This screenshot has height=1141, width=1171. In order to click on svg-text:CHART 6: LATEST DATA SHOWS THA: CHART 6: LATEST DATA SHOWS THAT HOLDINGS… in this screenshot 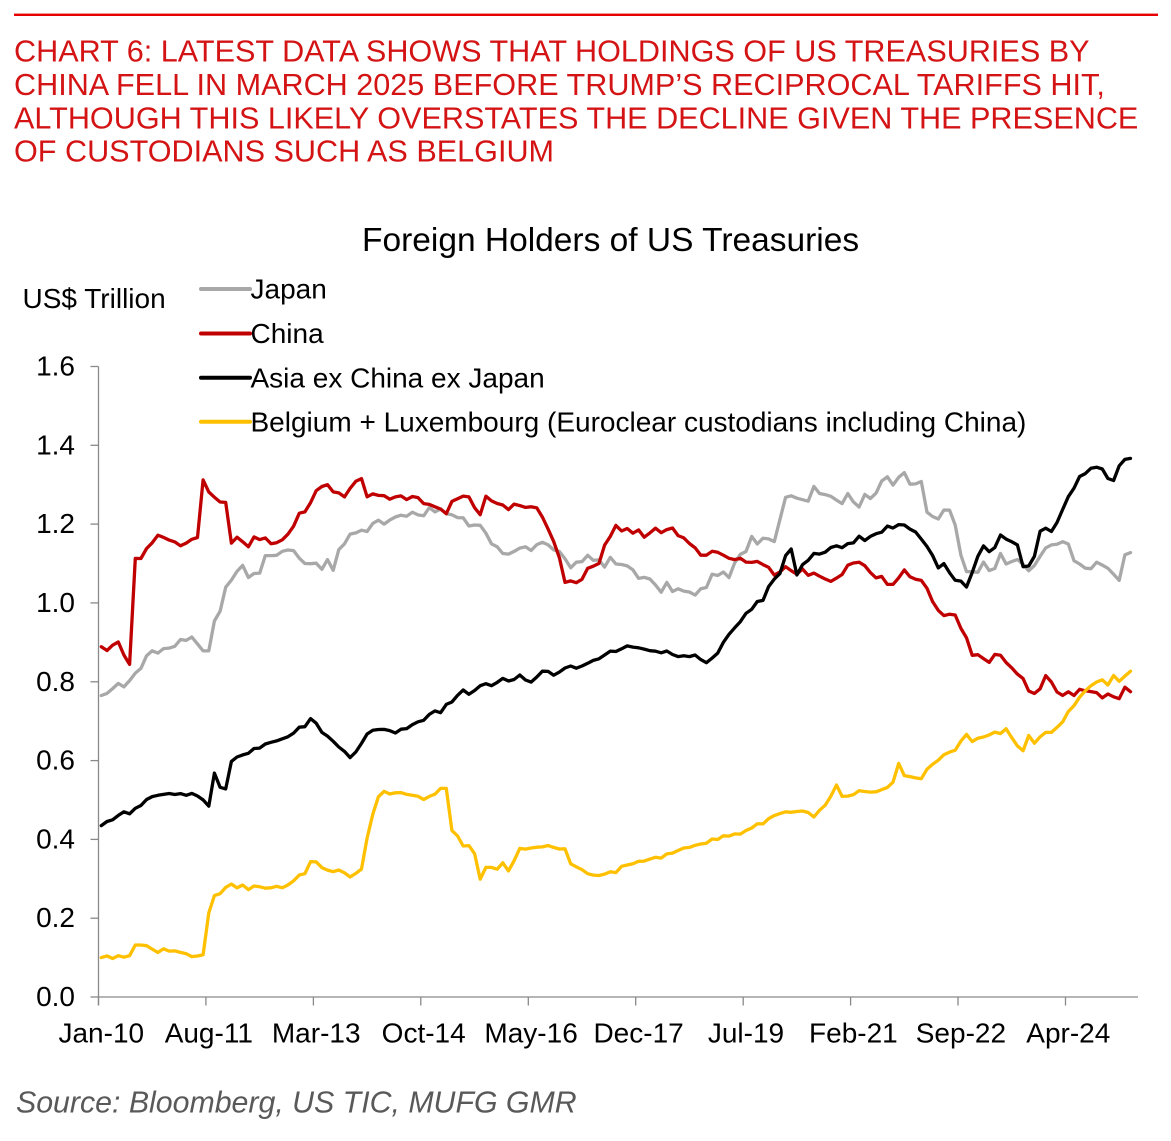, I will do `click(552, 52)`.